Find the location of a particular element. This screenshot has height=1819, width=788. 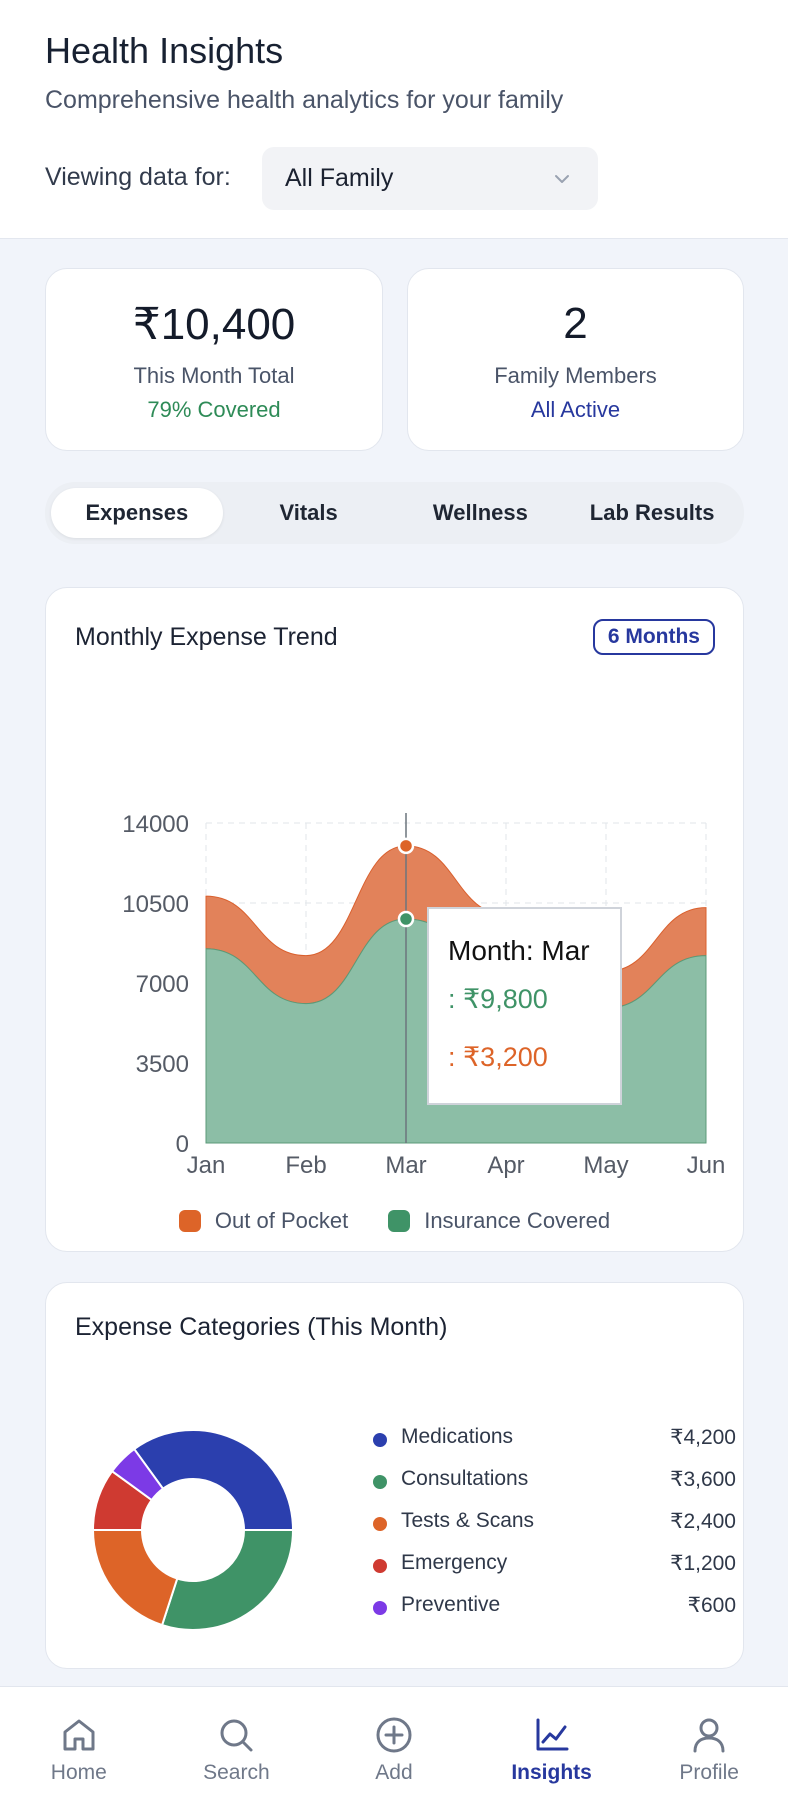

tooltip-box is located at coordinates (524, 1006).